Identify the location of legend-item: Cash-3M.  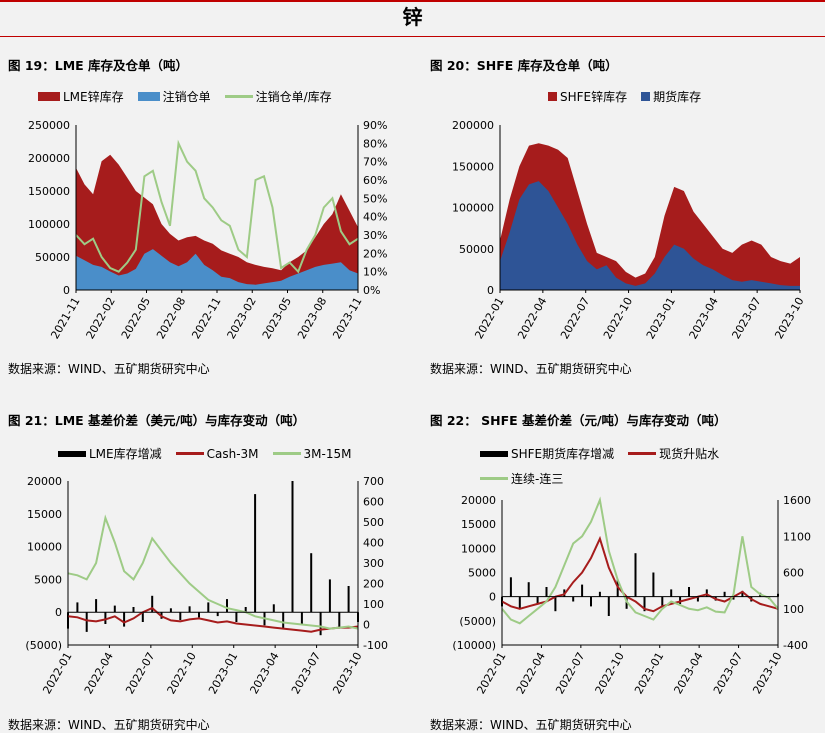
(217, 453).